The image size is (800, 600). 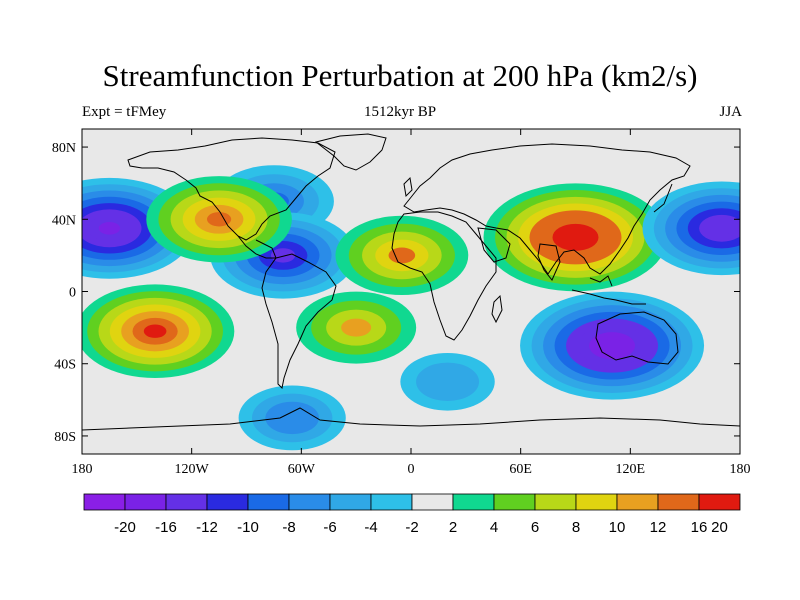 What do you see at coordinates (453, 527) in the screenshot?
I see `colorbar-label: 2` at bounding box center [453, 527].